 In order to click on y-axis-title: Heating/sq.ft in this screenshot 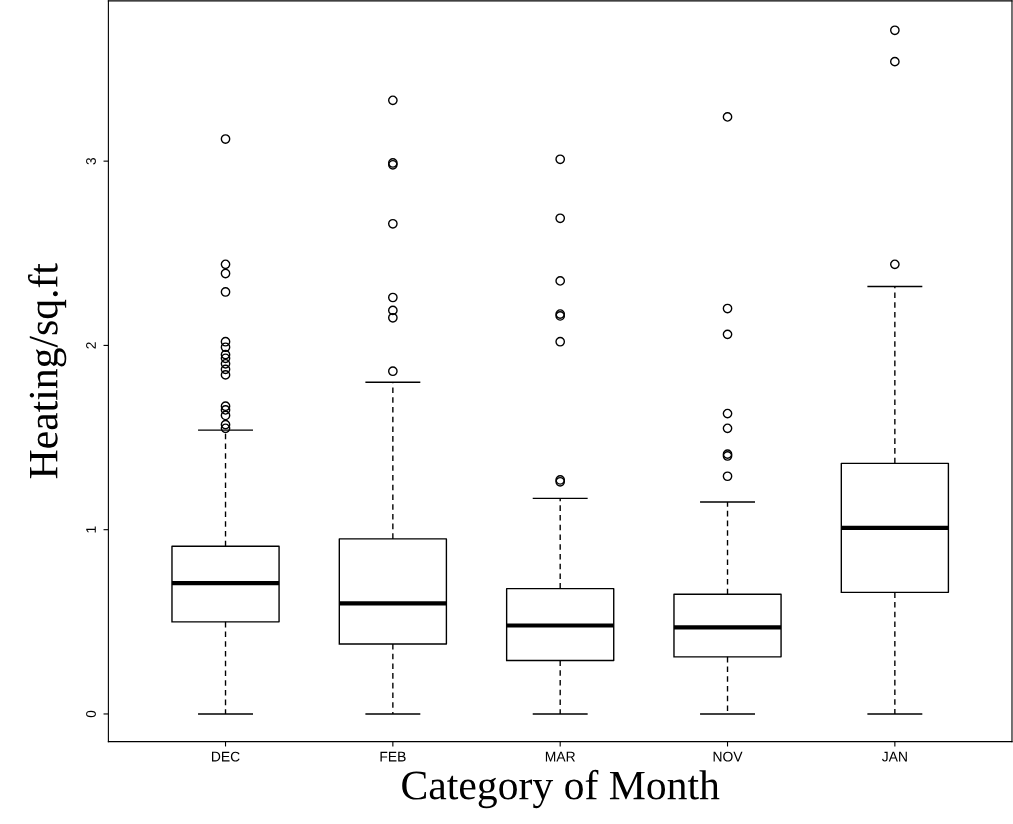, I will do `click(47, 371)`.